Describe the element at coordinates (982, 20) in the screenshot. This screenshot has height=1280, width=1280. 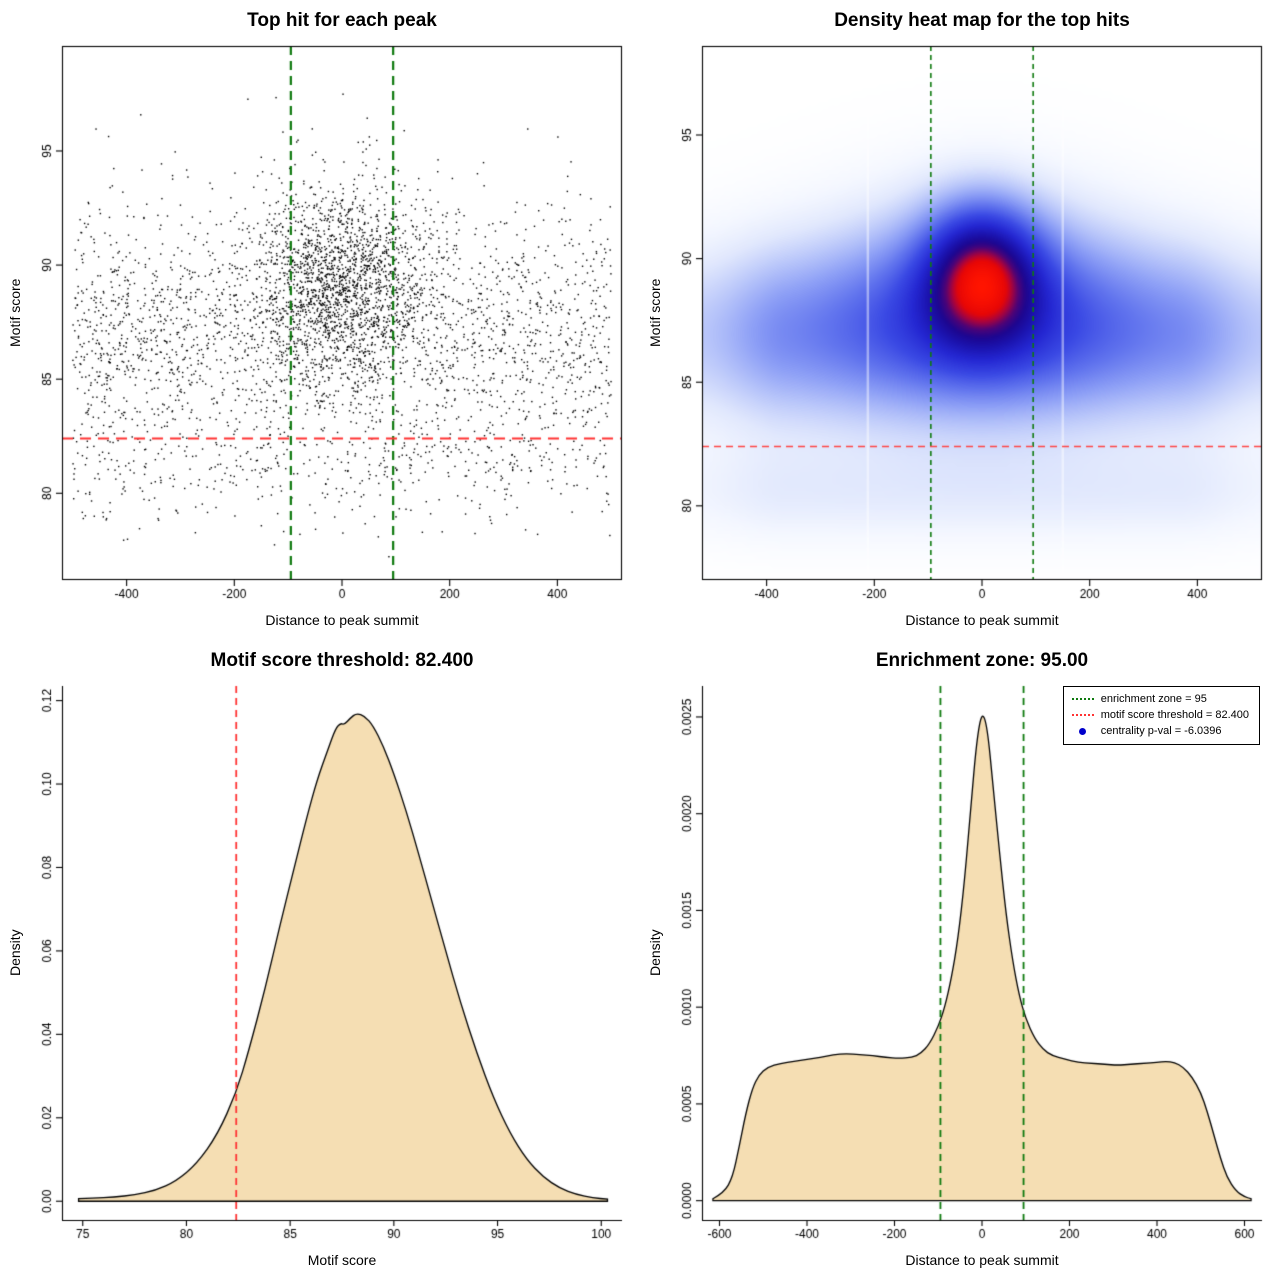
I see `chart-title: Density heat map for the top hits` at that location.